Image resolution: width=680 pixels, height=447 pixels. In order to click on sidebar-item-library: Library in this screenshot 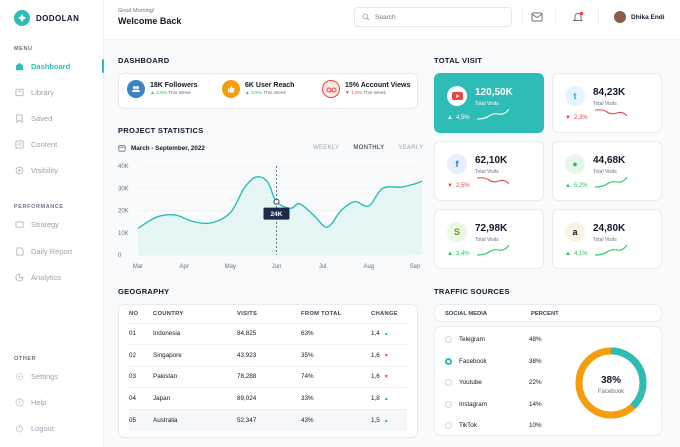, I will do `click(59, 92)`.